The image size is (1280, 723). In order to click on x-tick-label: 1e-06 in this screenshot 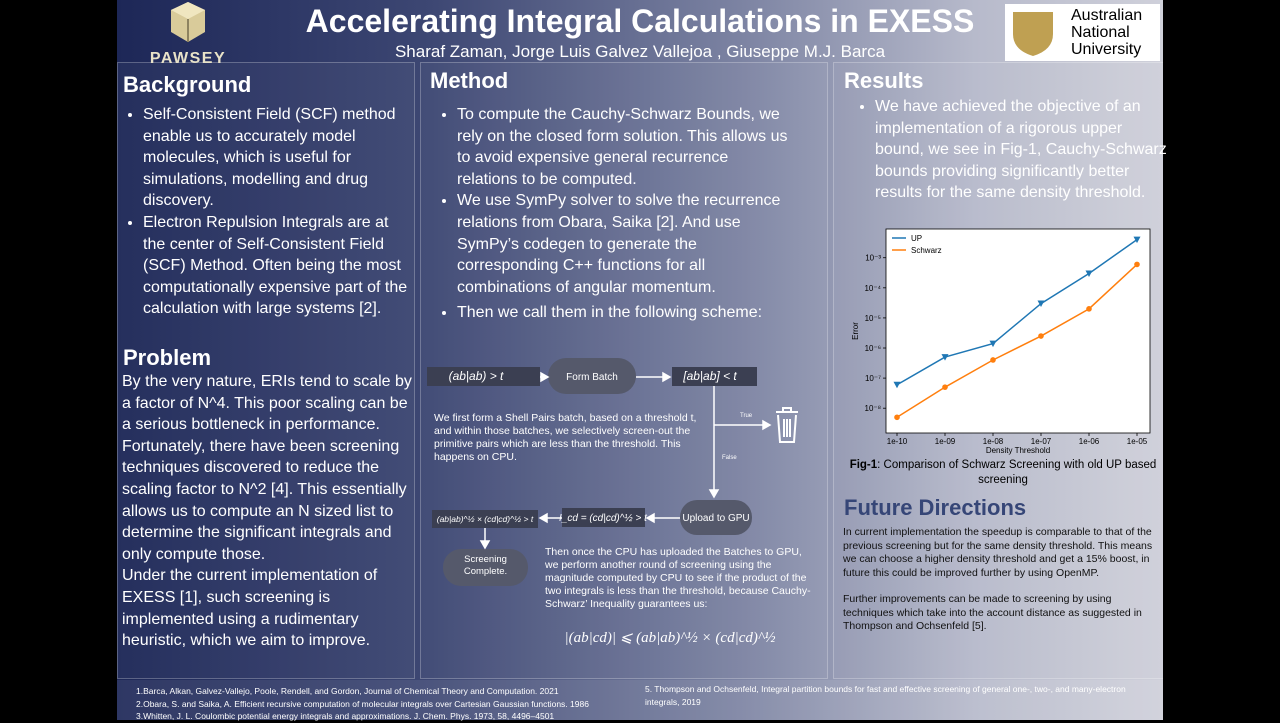, I will do `click(1089, 441)`.